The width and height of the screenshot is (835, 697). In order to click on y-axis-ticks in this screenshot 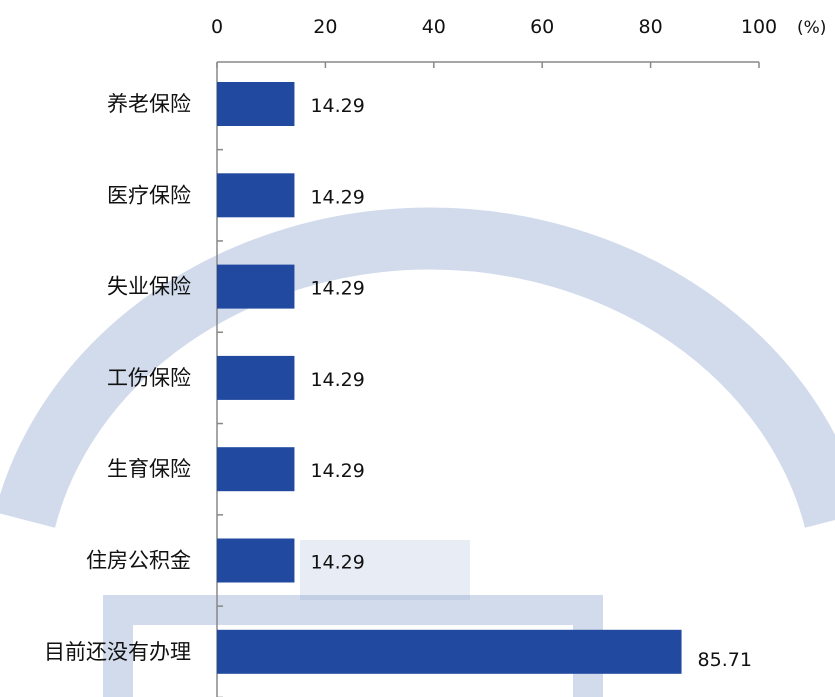, I will do `click(220, 422)`.